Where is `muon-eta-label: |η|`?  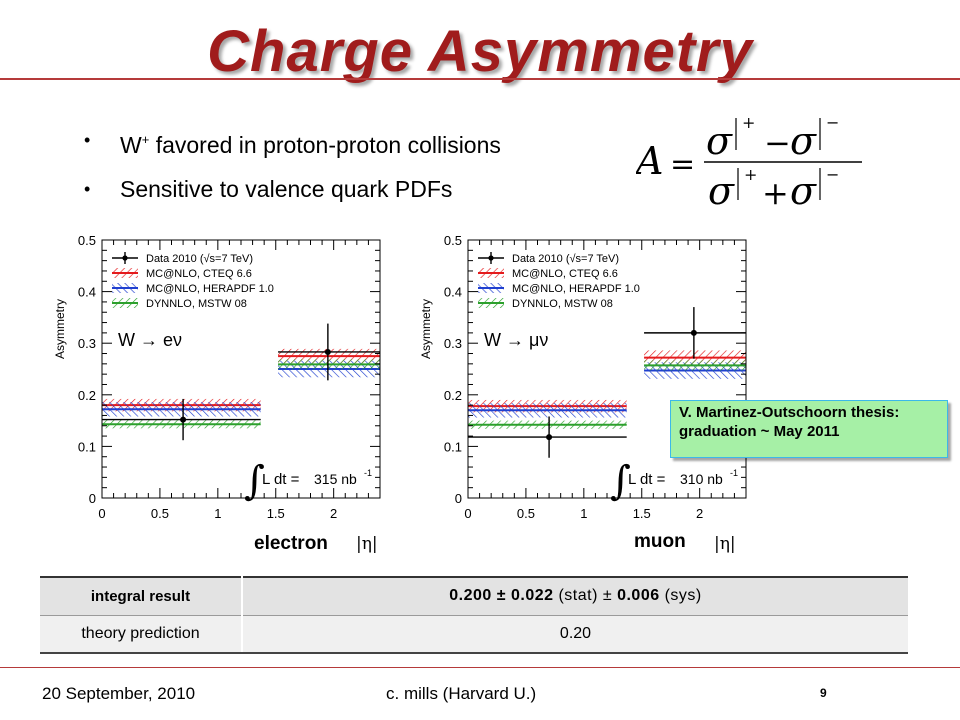 muon-eta-label: |η| is located at coordinates (725, 544).